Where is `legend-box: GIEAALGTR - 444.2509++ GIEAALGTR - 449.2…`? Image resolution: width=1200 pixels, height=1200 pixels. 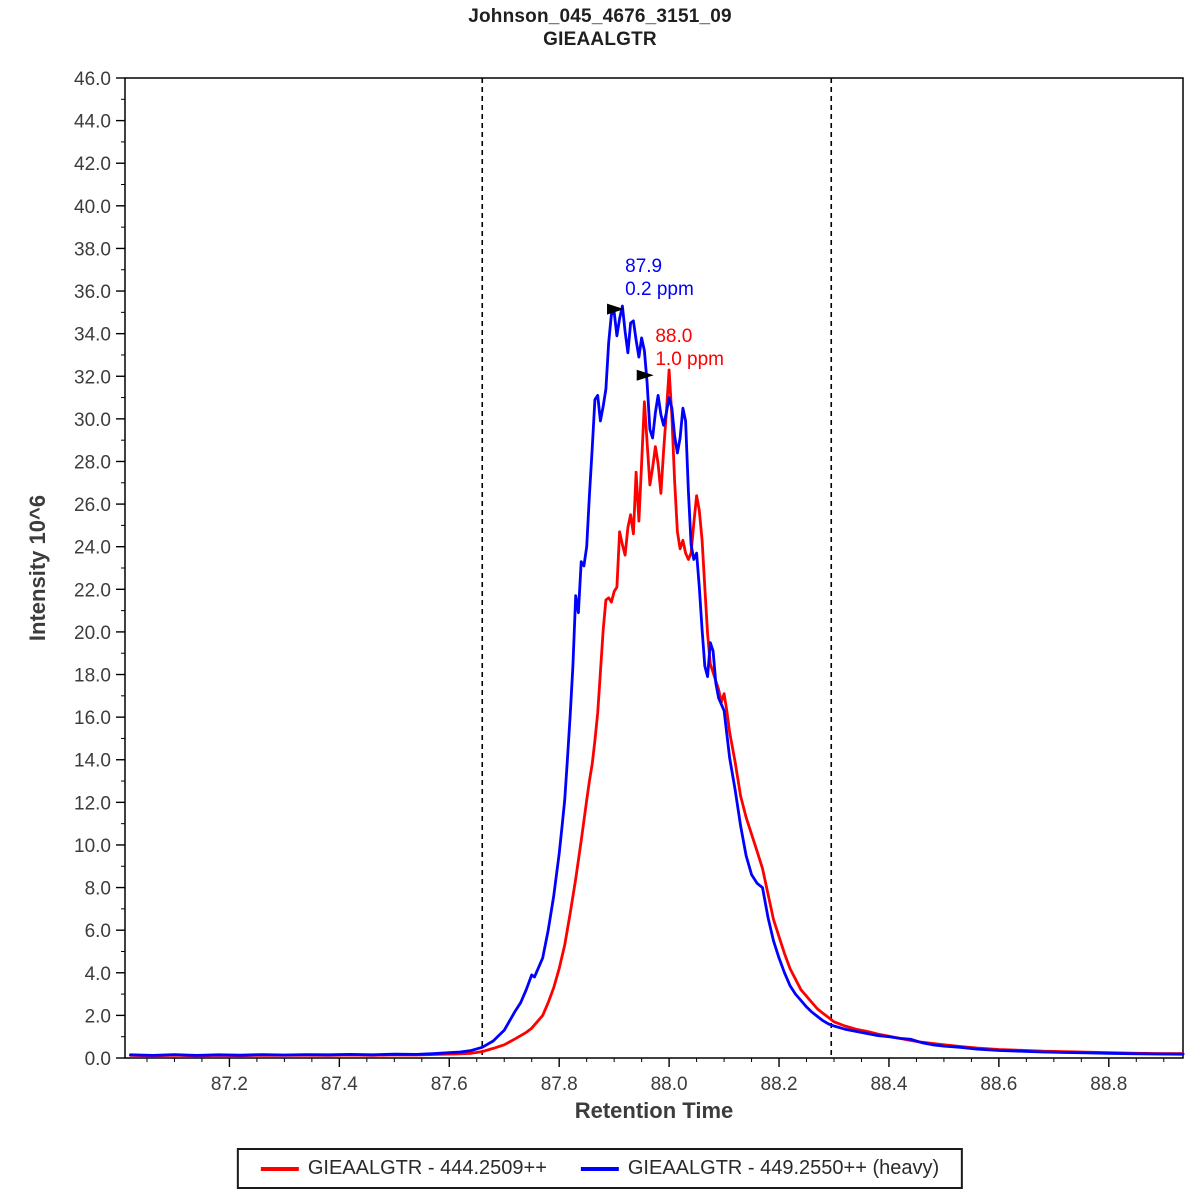 legend-box: GIEAALGTR - 444.2509++ GIEAALGTR - 449.2… is located at coordinates (600, 1168).